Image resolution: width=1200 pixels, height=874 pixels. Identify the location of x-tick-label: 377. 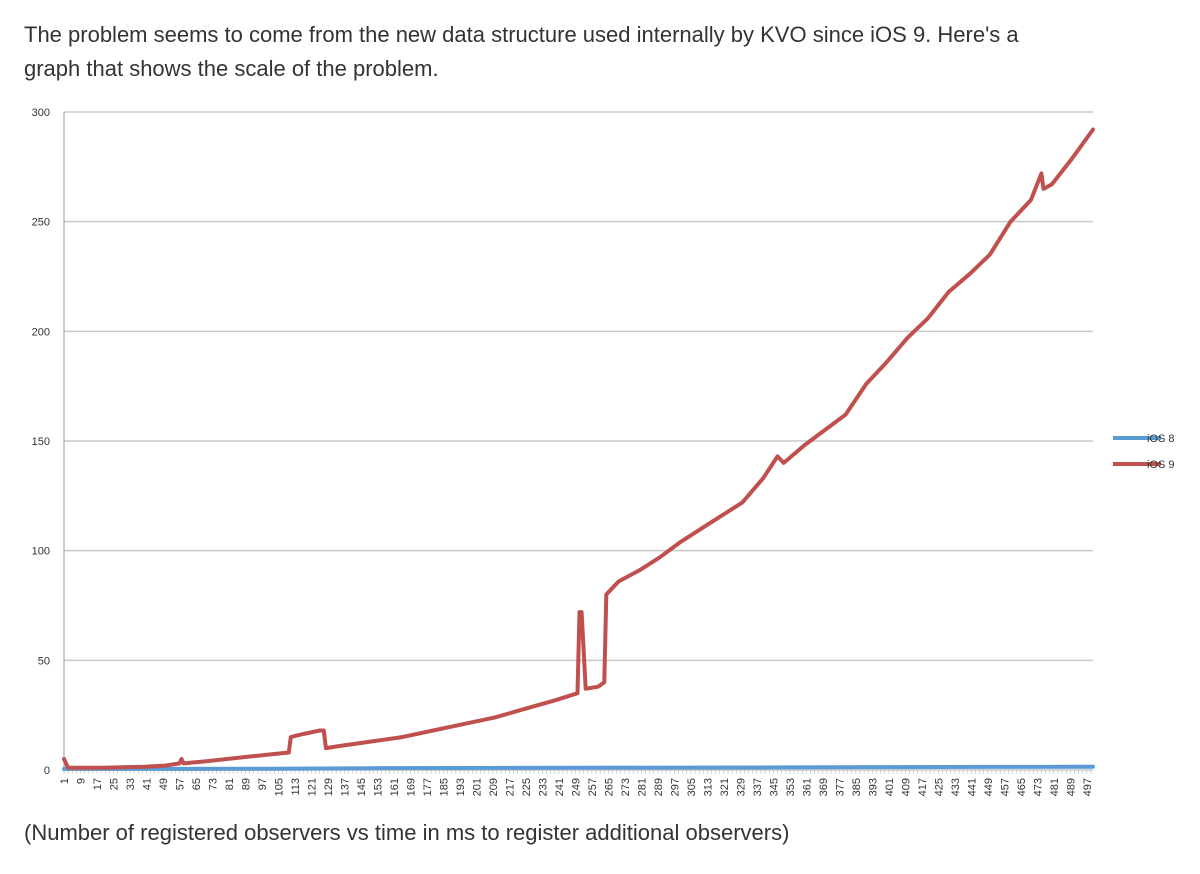
(840, 787).